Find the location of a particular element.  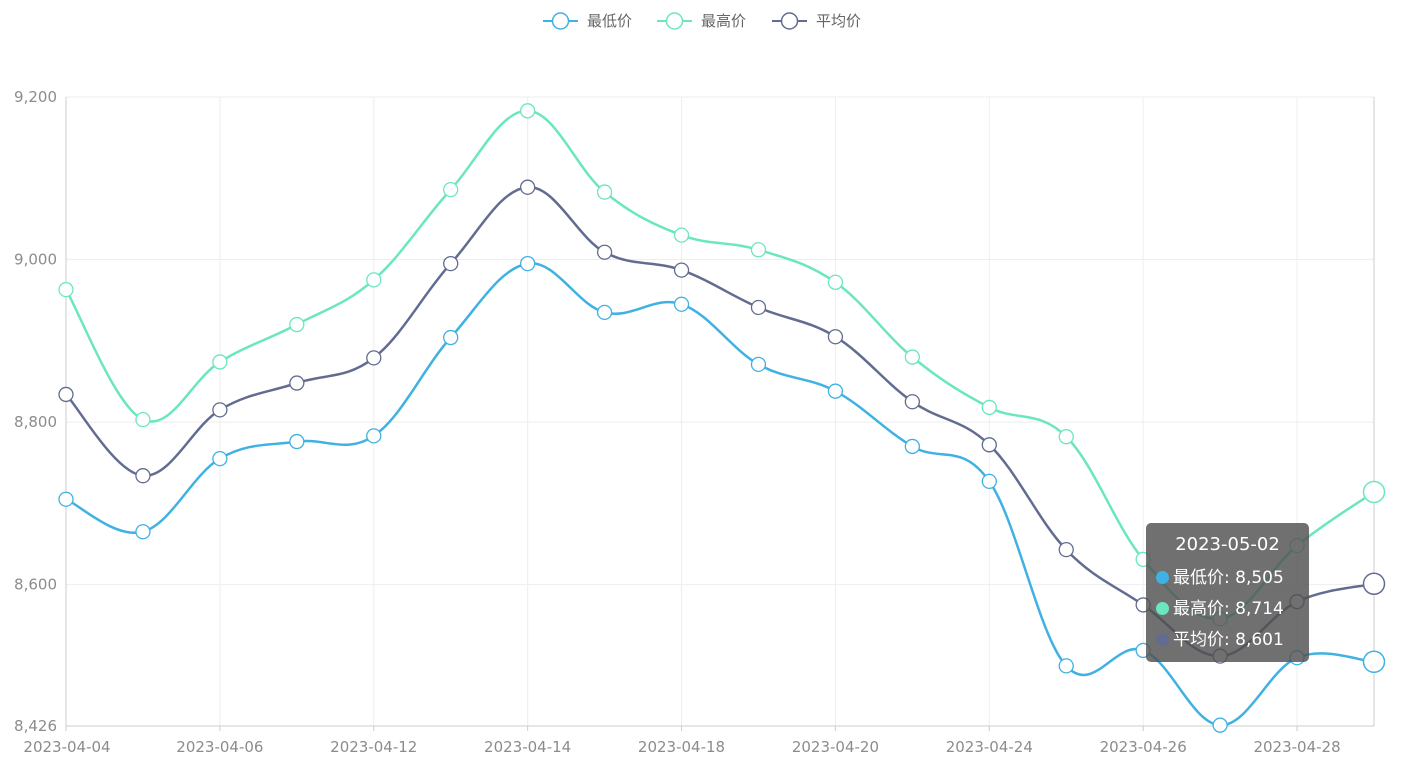

legend-item-high: 最高价 is located at coordinates (701, 21).